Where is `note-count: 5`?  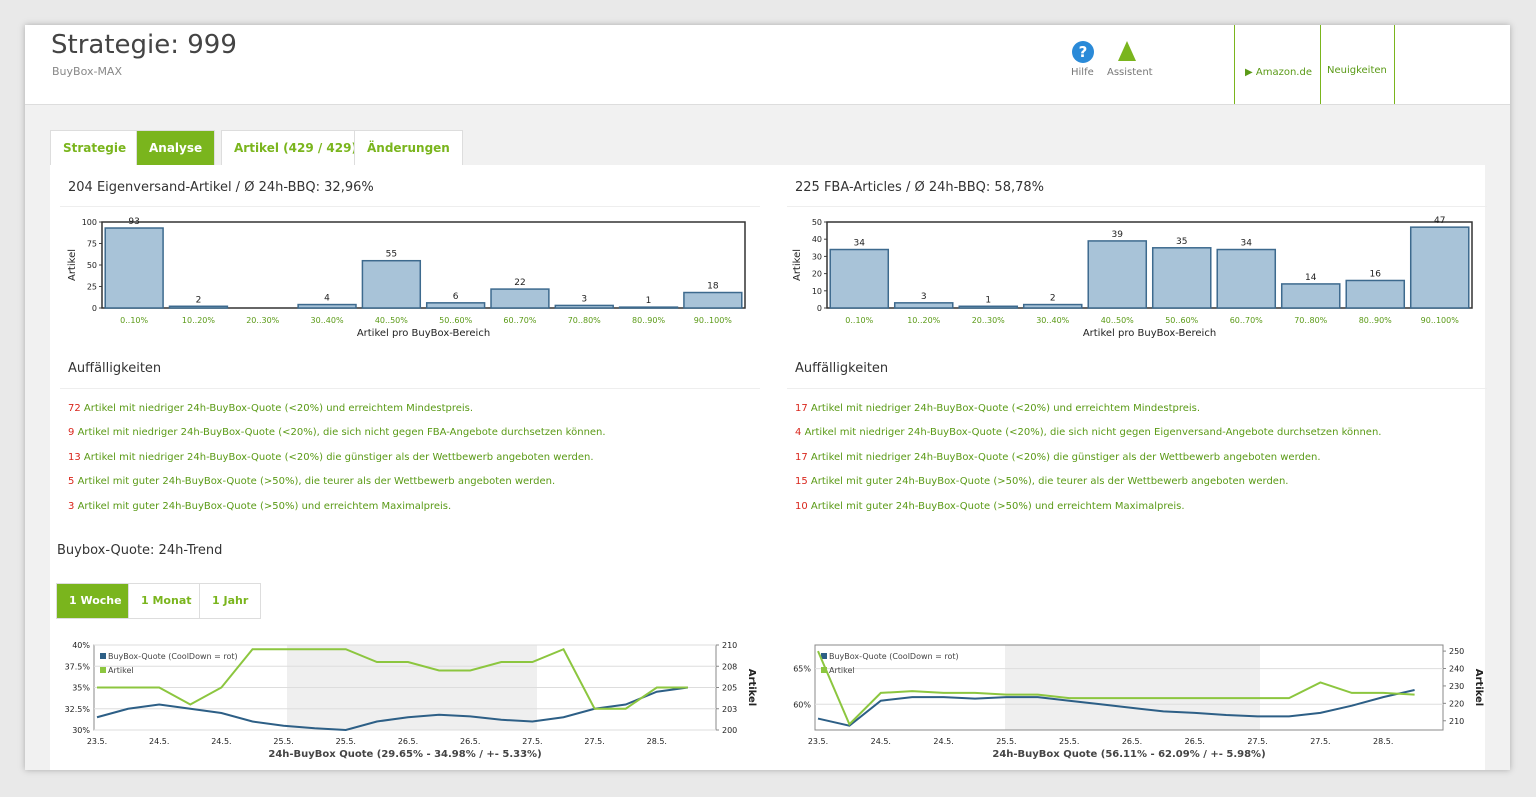 note-count: 5 is located at coordinates (71, 482).